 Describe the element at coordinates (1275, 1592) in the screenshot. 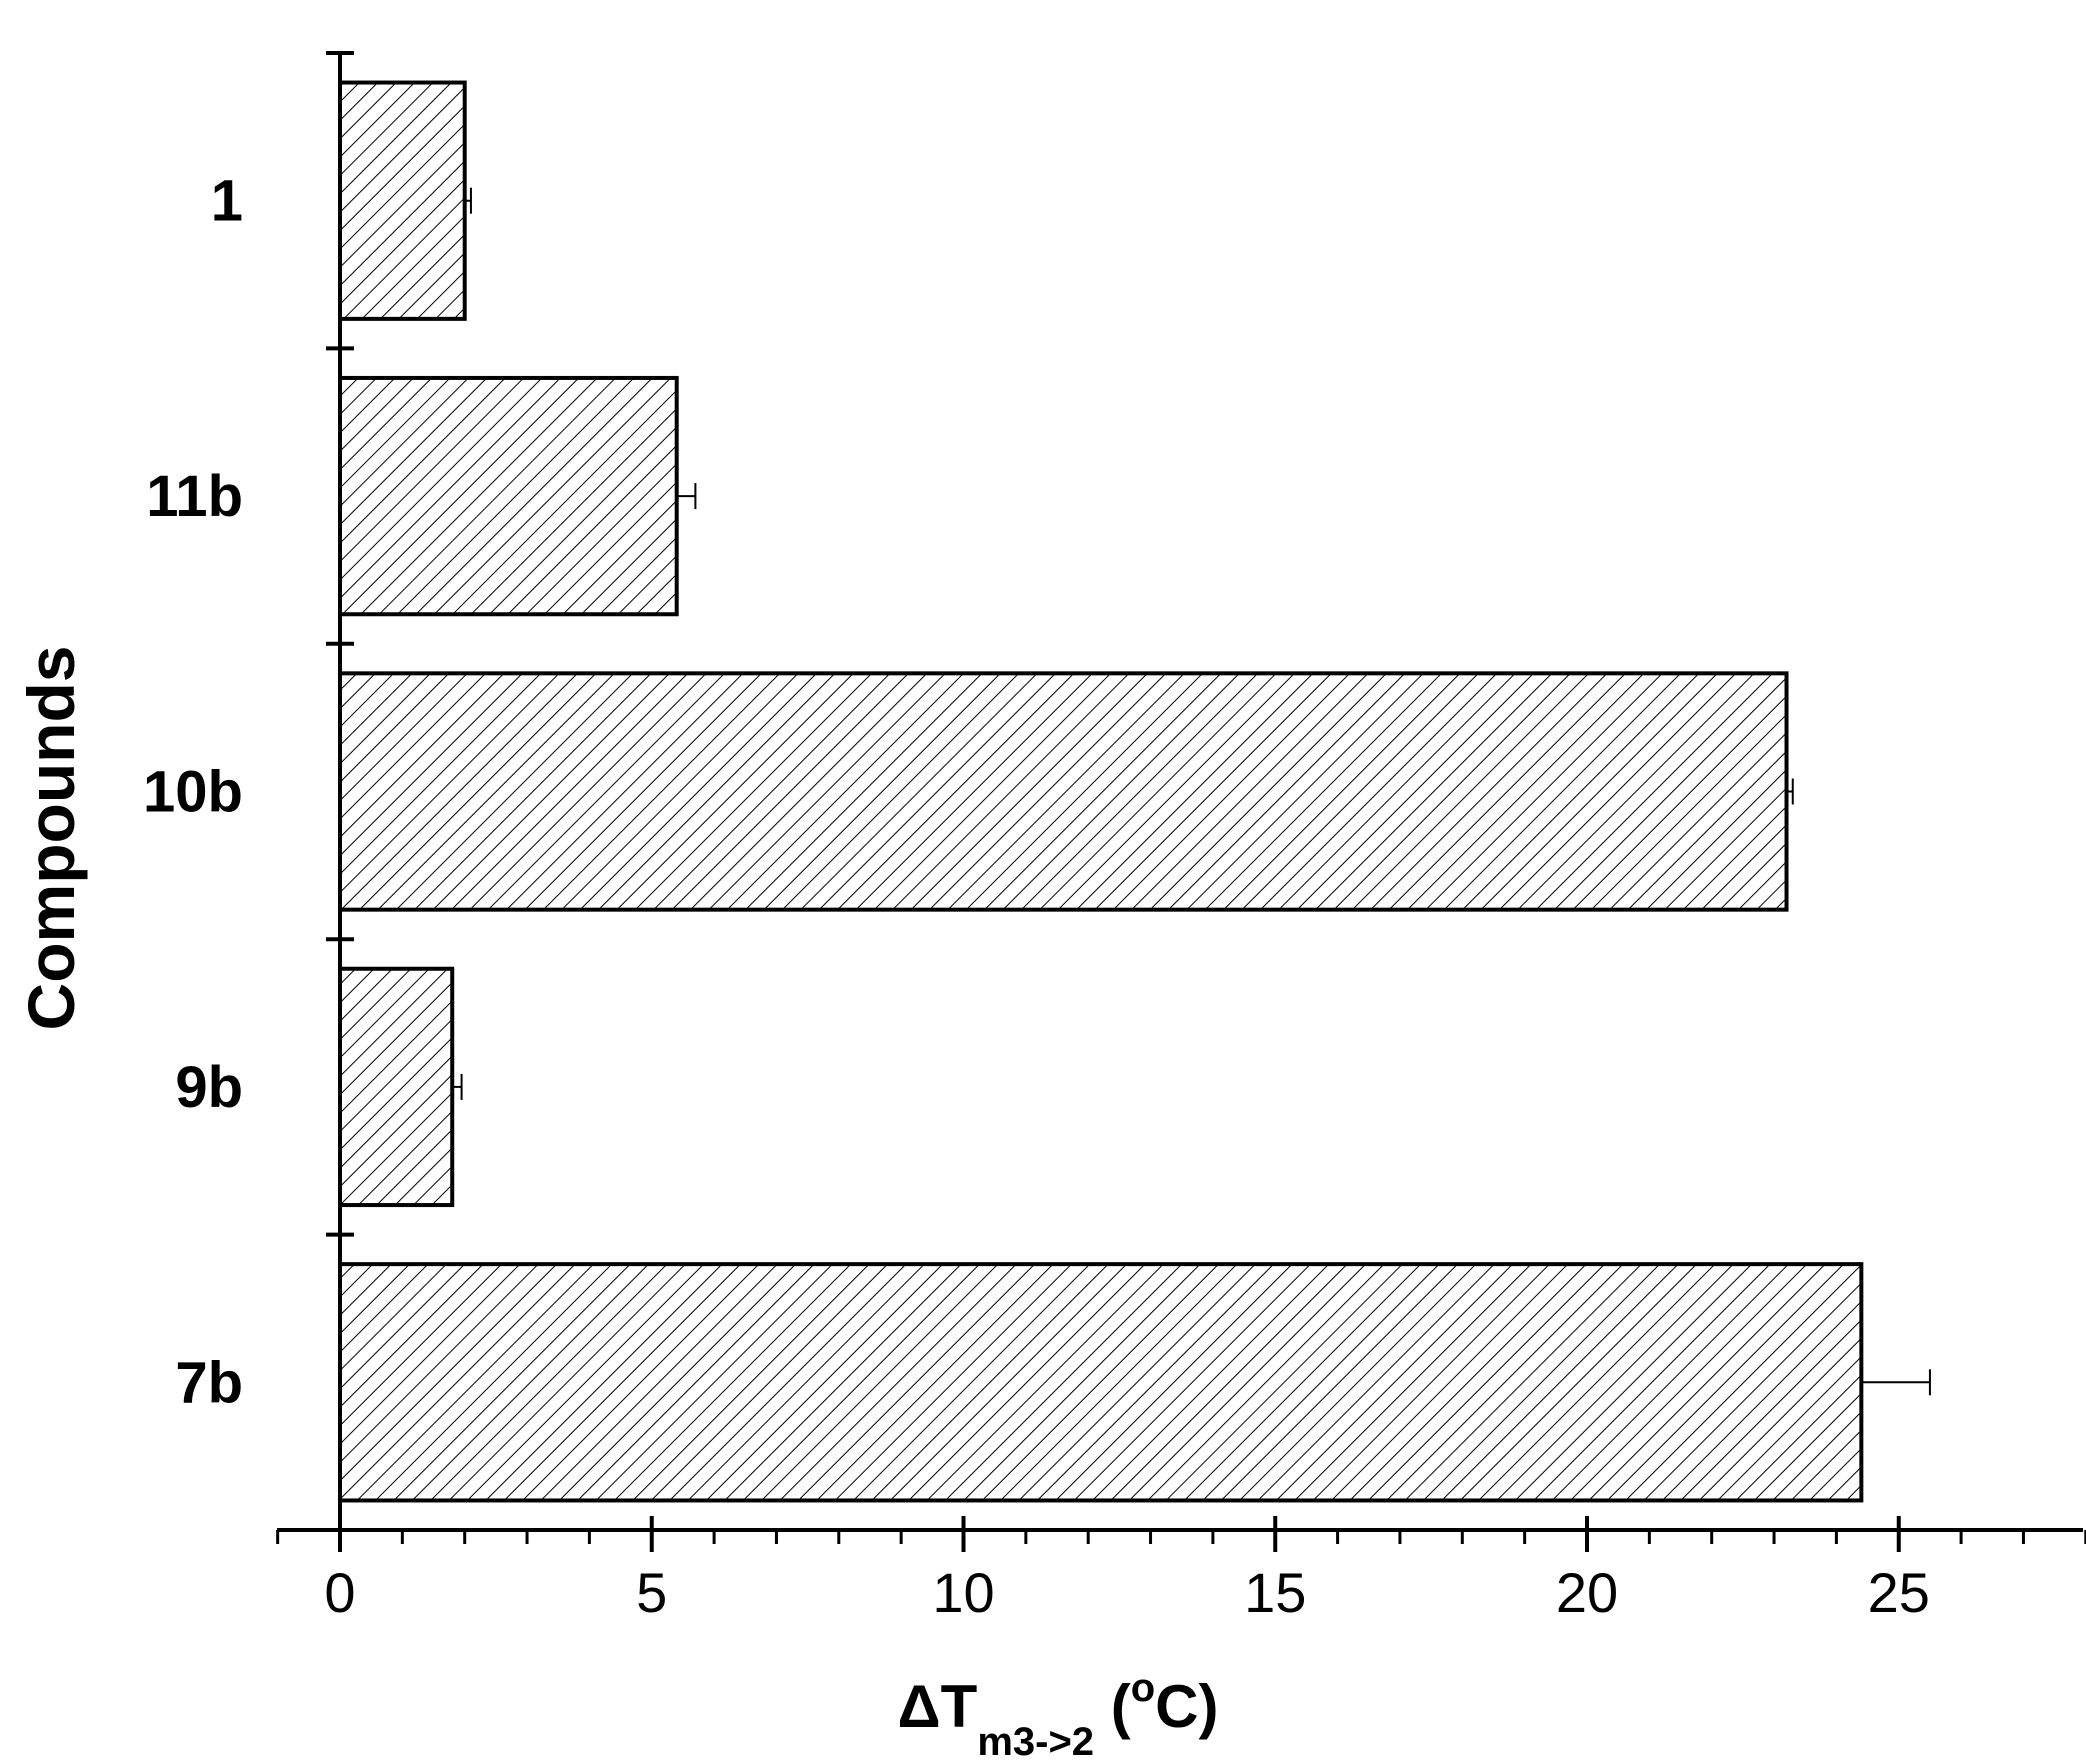

I see `x-tick-label-15: 15` at that location.